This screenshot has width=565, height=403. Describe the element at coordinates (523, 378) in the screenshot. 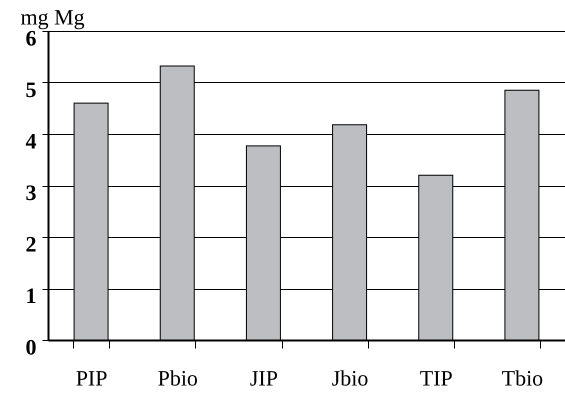

I see `x-tick-label: Tbio` at that location.